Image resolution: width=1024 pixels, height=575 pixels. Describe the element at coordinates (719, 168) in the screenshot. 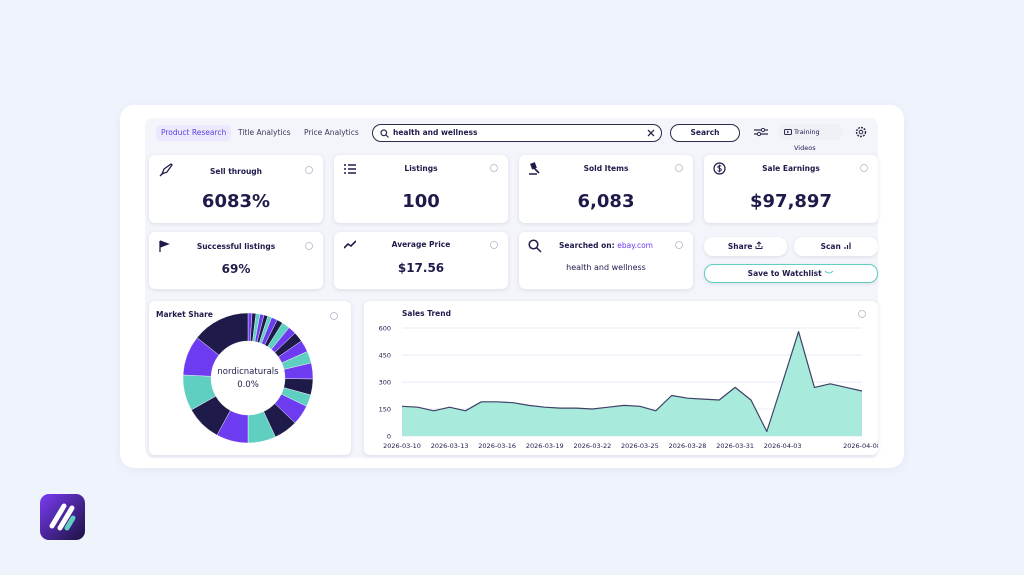

I see `dollar-icon` at that location.